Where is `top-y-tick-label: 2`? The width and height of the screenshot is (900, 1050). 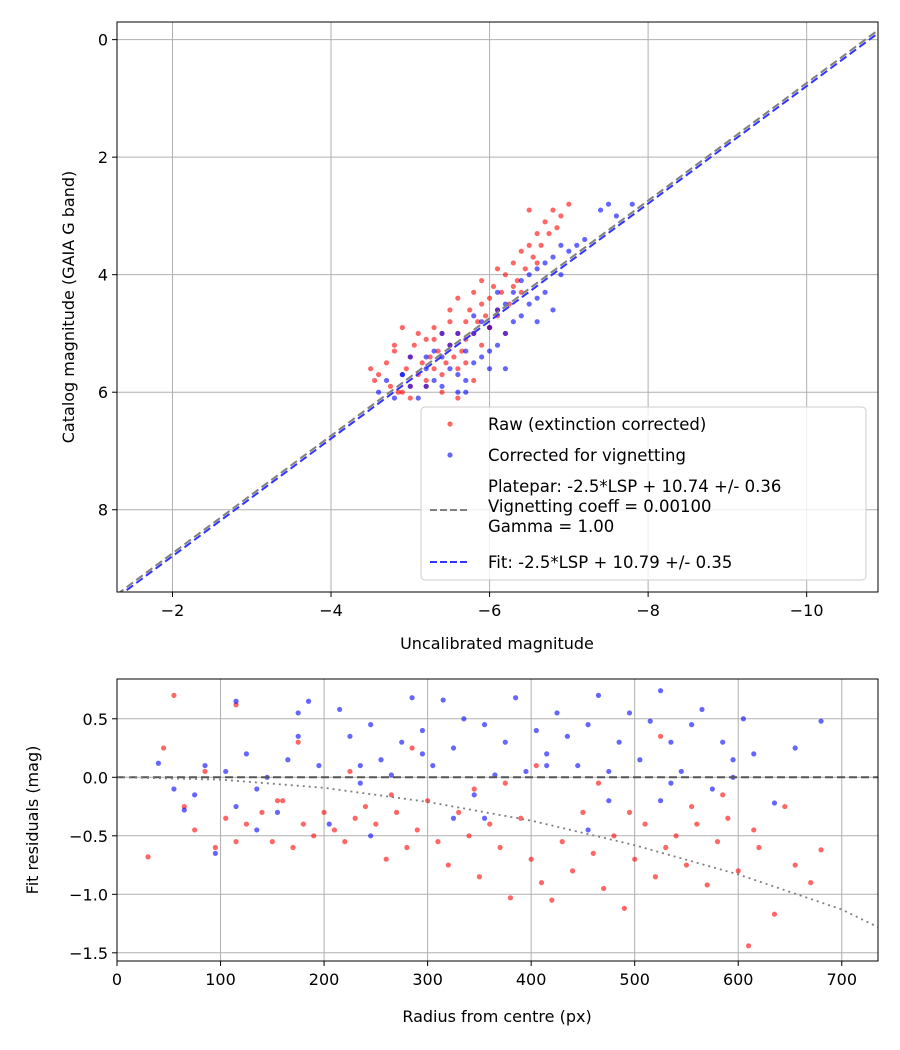 top-y-tick-label: 2 is located at coordinates (103, 157).